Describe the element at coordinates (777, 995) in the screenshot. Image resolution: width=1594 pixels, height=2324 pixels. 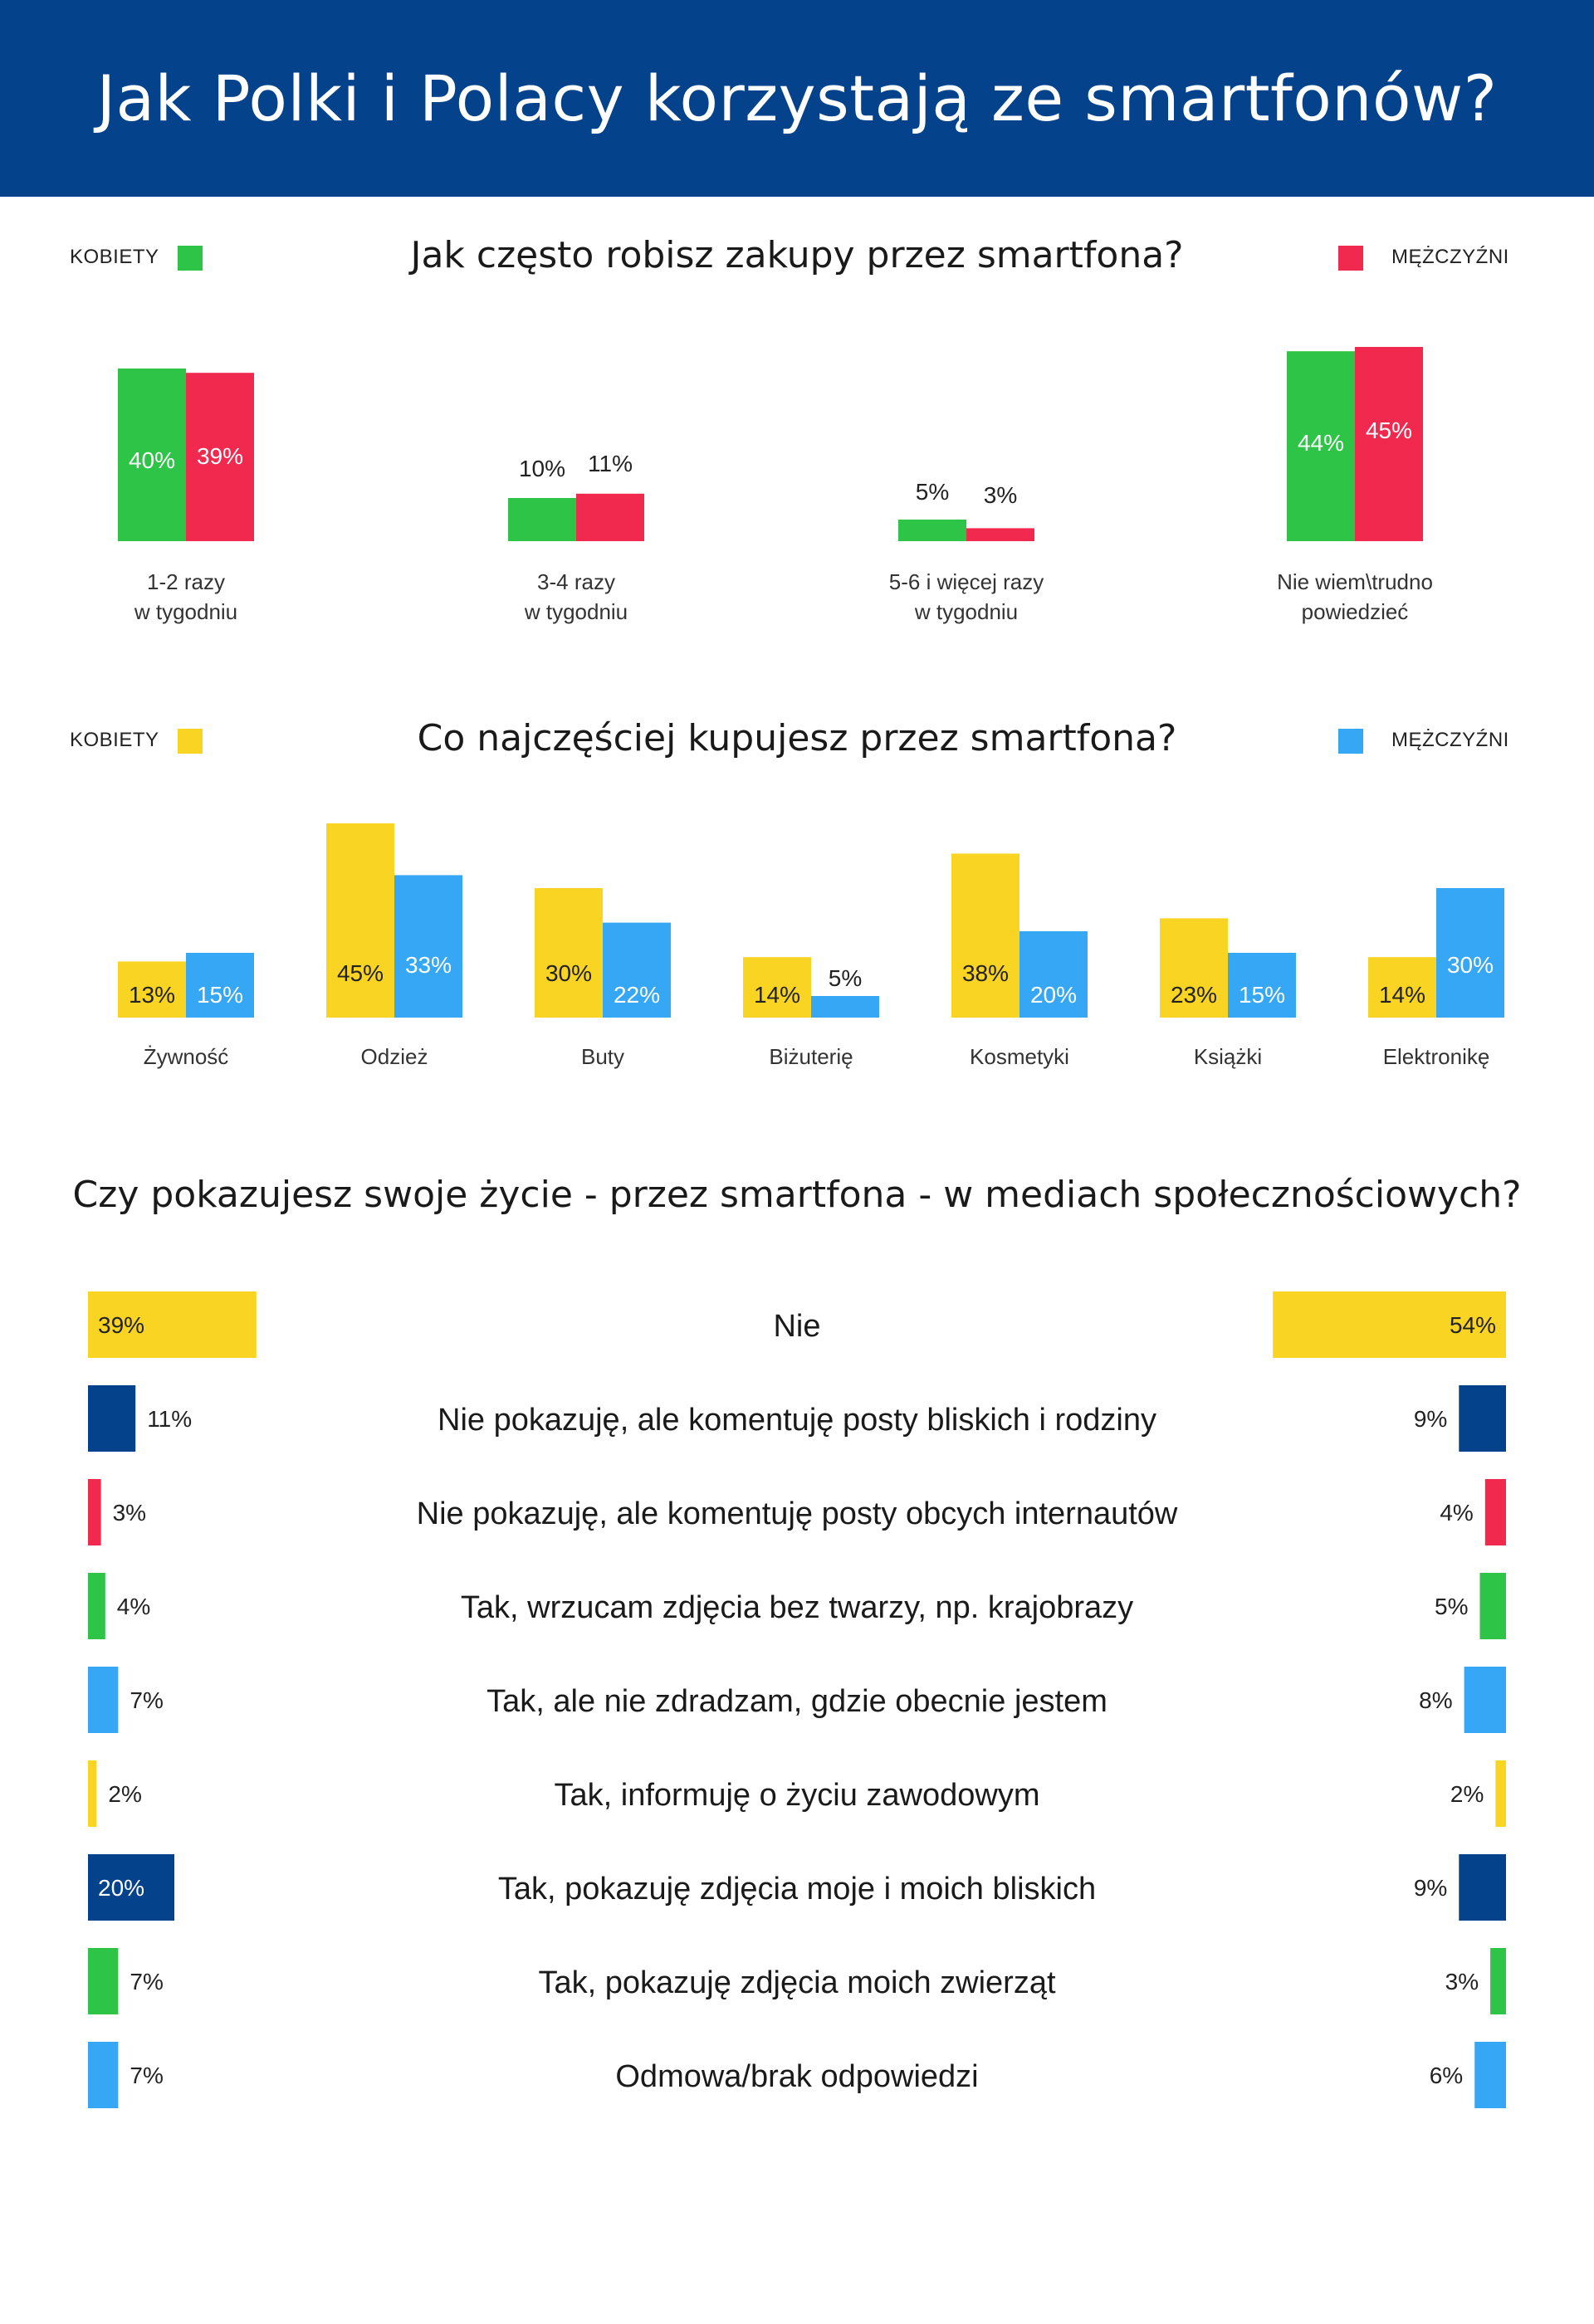
I see `data-label-women-3: 14%` at that location.